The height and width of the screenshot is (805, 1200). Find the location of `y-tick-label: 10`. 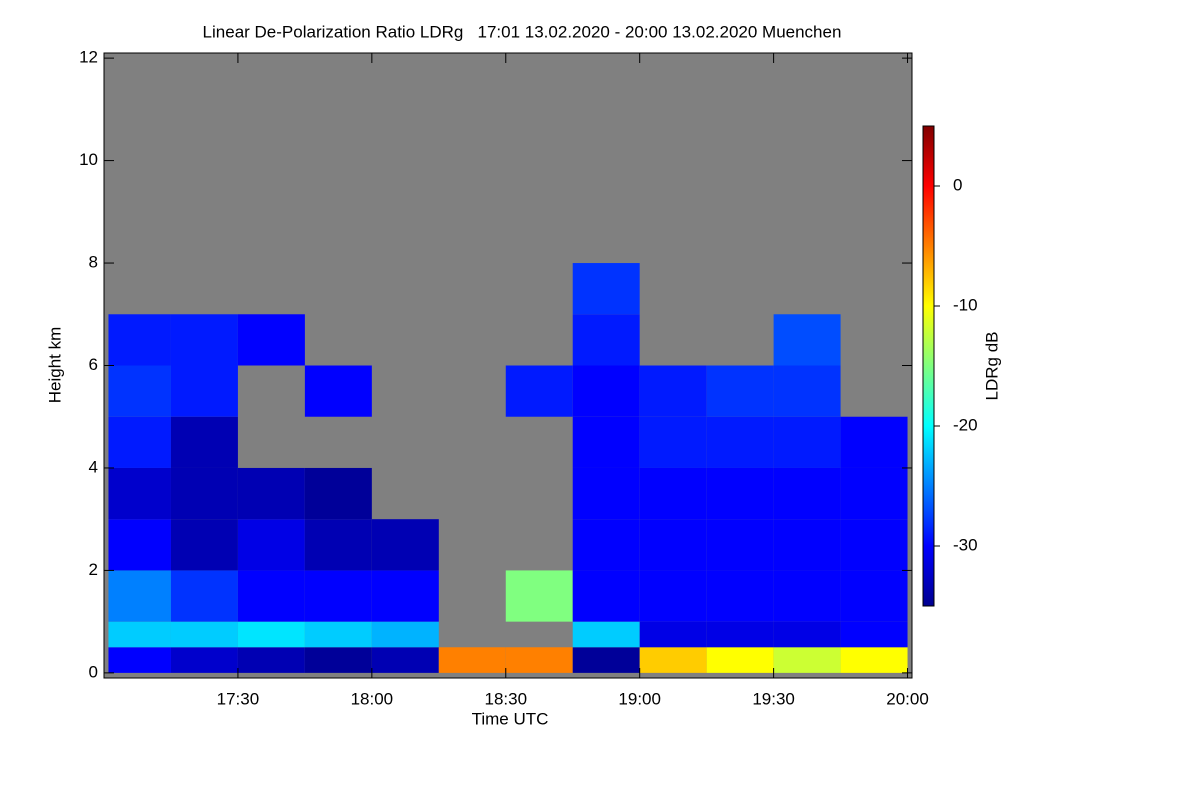

y-tick-label: 10 is located at coordinates (88, 159).